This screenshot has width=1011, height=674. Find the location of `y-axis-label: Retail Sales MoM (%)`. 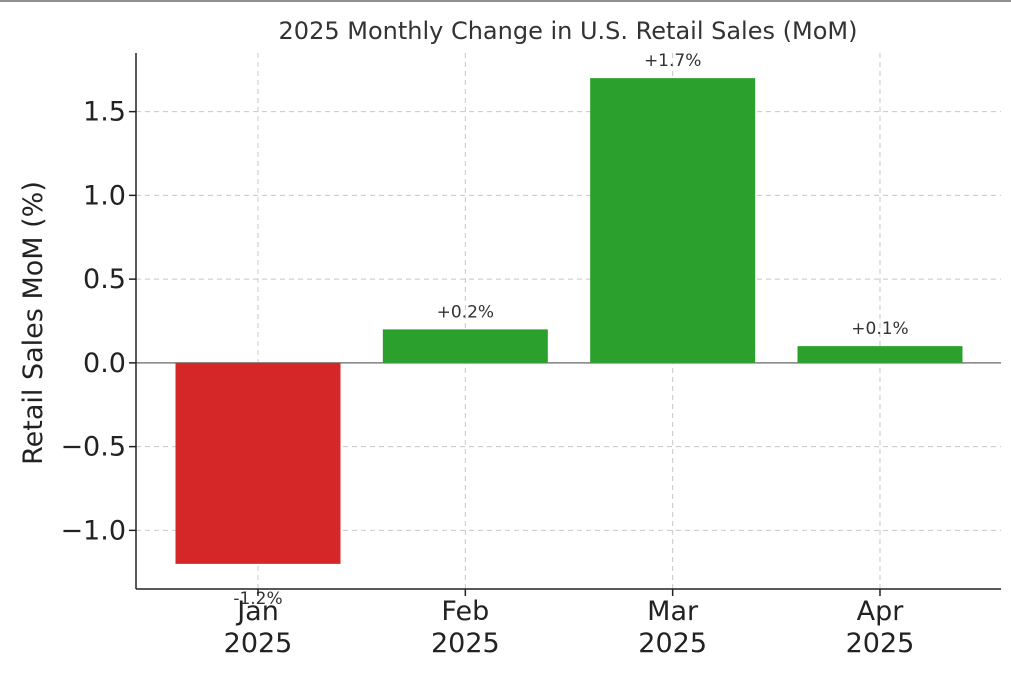

y-axis-label: Retail Sales MoM (%) is located at coordinates (33, 323).